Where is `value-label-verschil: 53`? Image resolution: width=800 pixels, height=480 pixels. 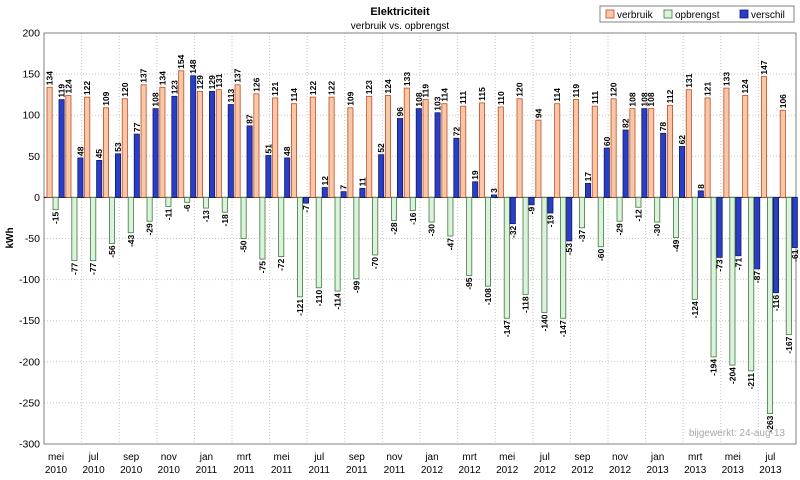
value-label-verschil: 53 is located at coordinates (118, 147).